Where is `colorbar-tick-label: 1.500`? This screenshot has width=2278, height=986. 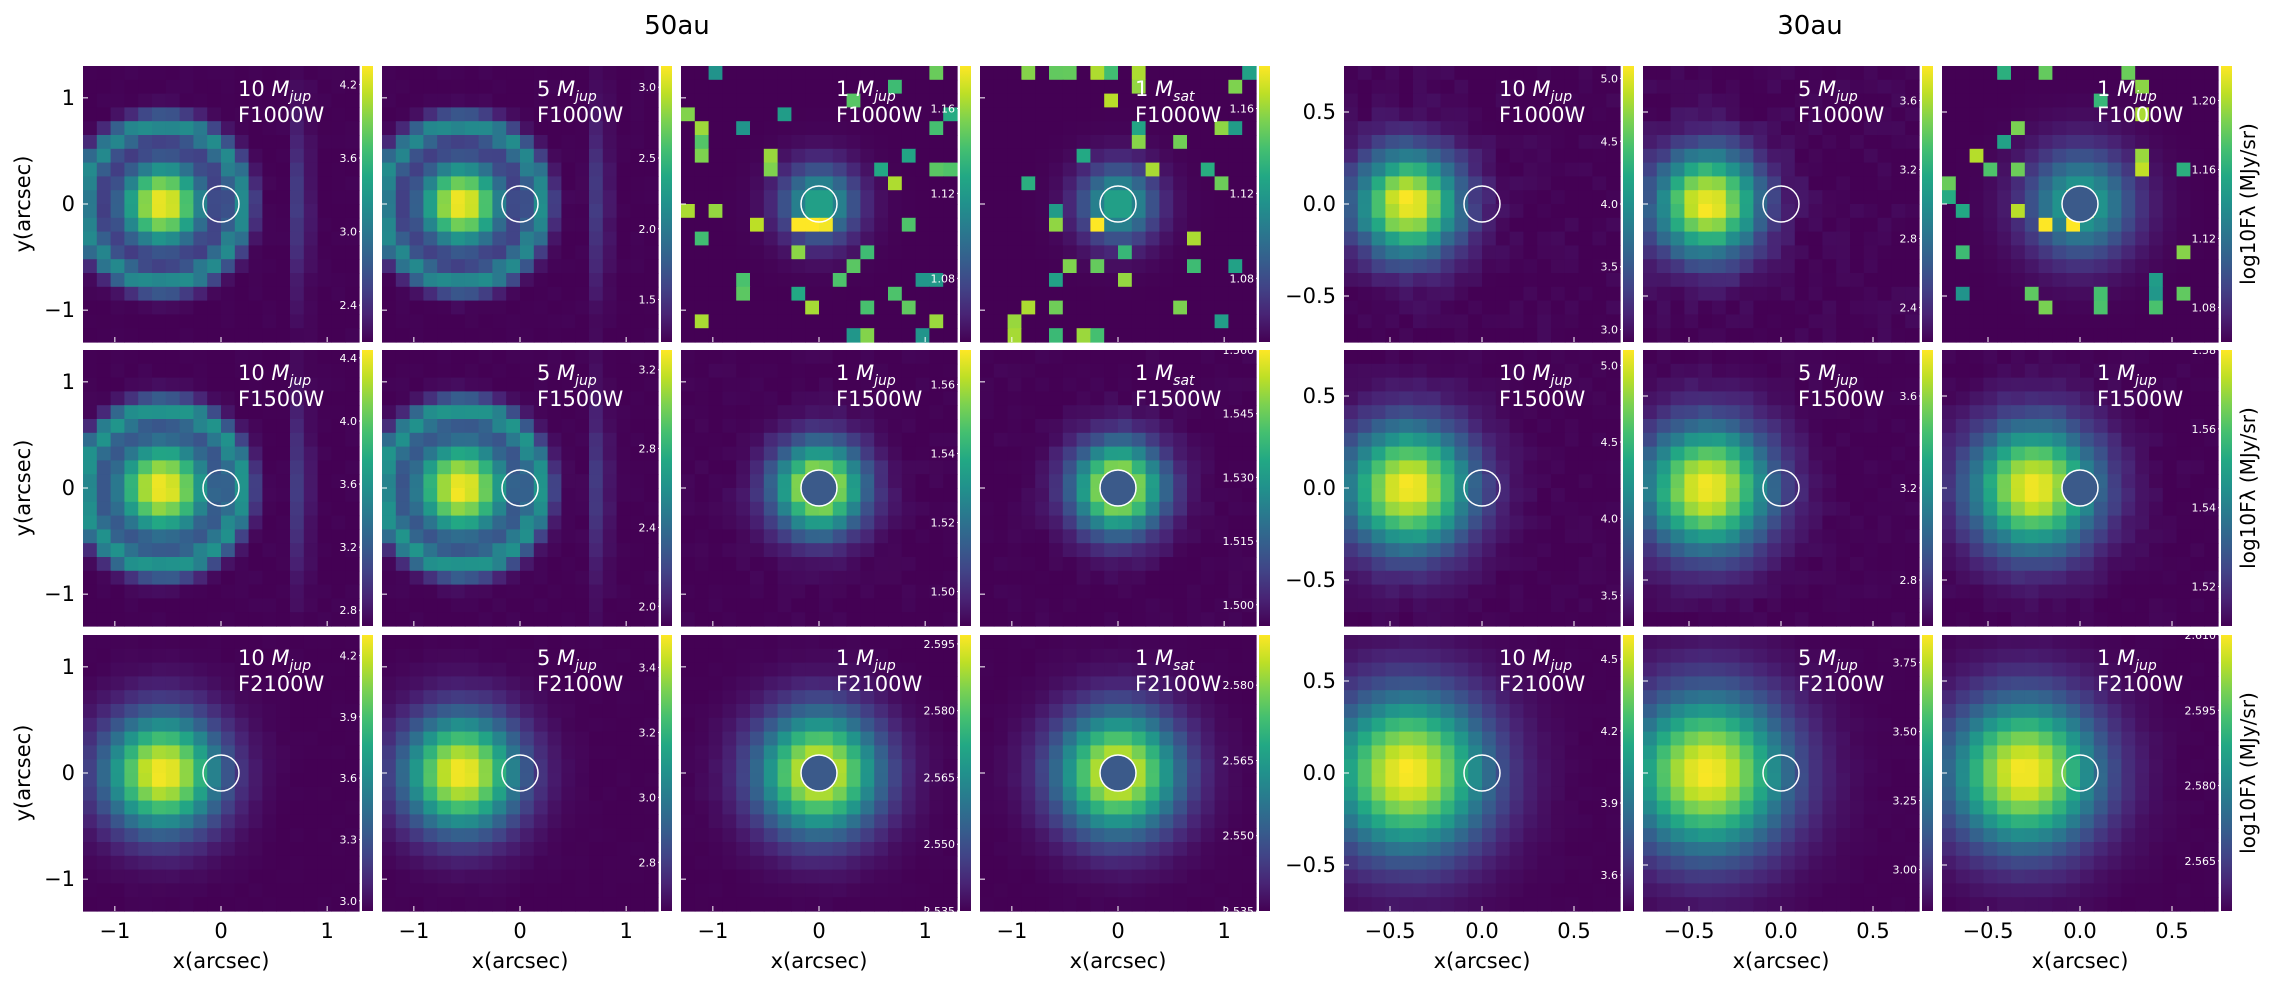 colorbar-tick-label: 1.500 is located at coordinates (1239, 605).